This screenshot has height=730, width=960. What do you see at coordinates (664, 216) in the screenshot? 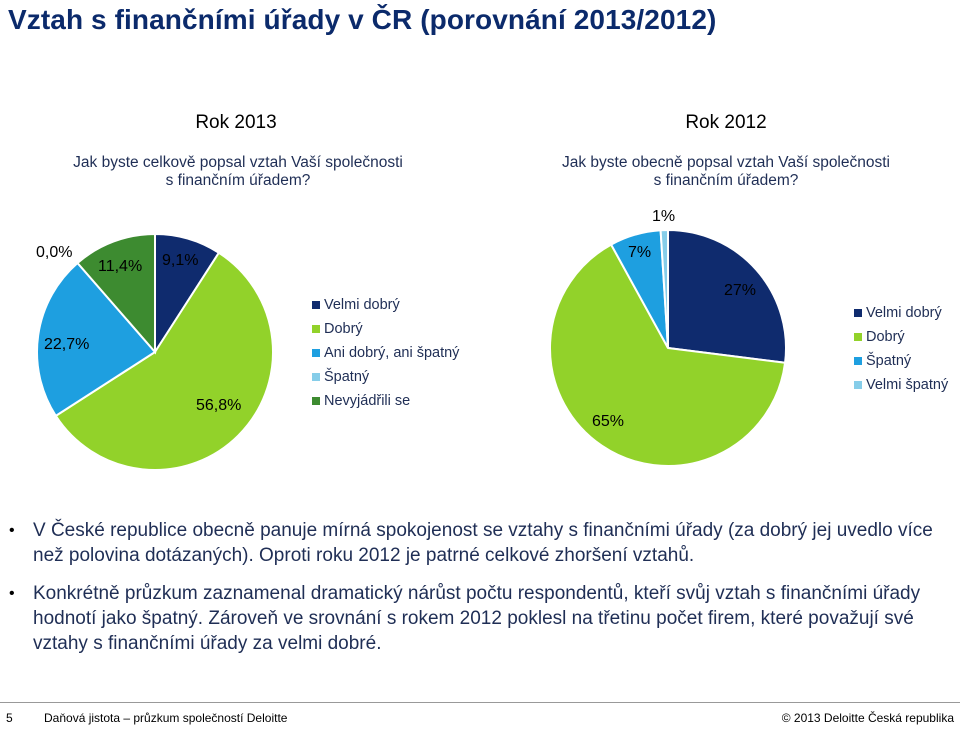
I see `slice-label-2012-velmi-spatny: 1%` at bounding box center [664, 216].